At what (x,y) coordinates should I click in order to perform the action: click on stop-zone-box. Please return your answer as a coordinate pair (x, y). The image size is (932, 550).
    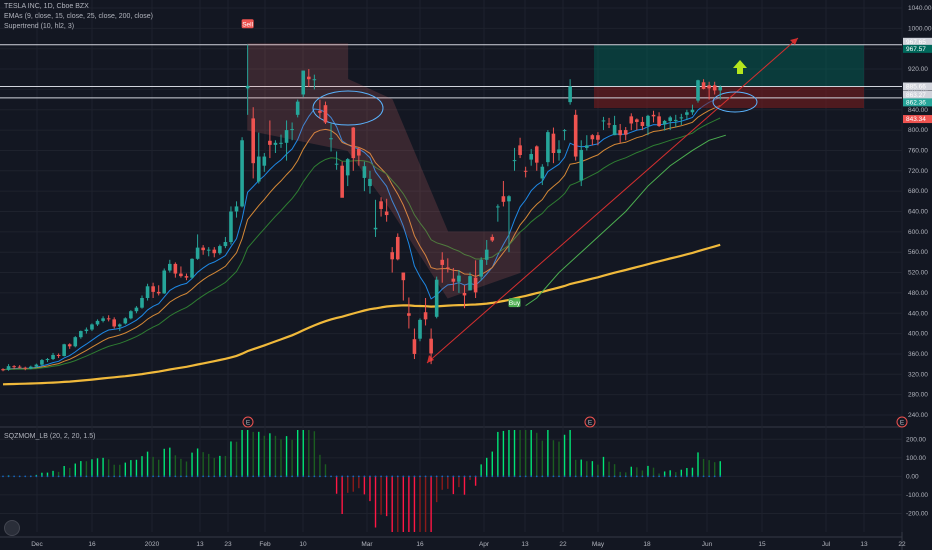
    Looking at the image, I should click on (729, 97).